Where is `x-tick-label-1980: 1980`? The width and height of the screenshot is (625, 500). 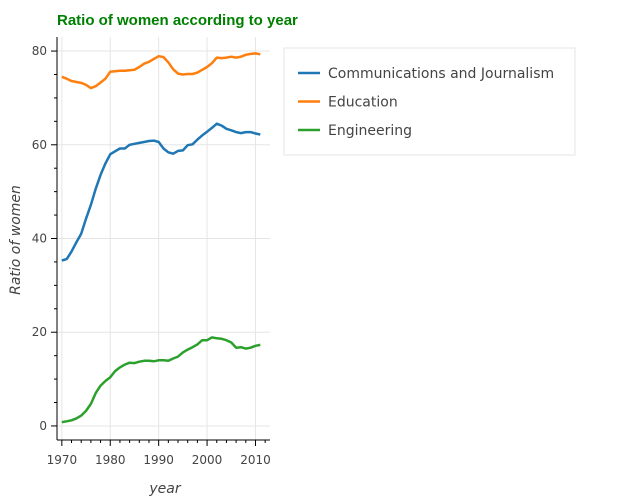
x-tick-label-1980: 1980 is located at coordinates (110, 460).